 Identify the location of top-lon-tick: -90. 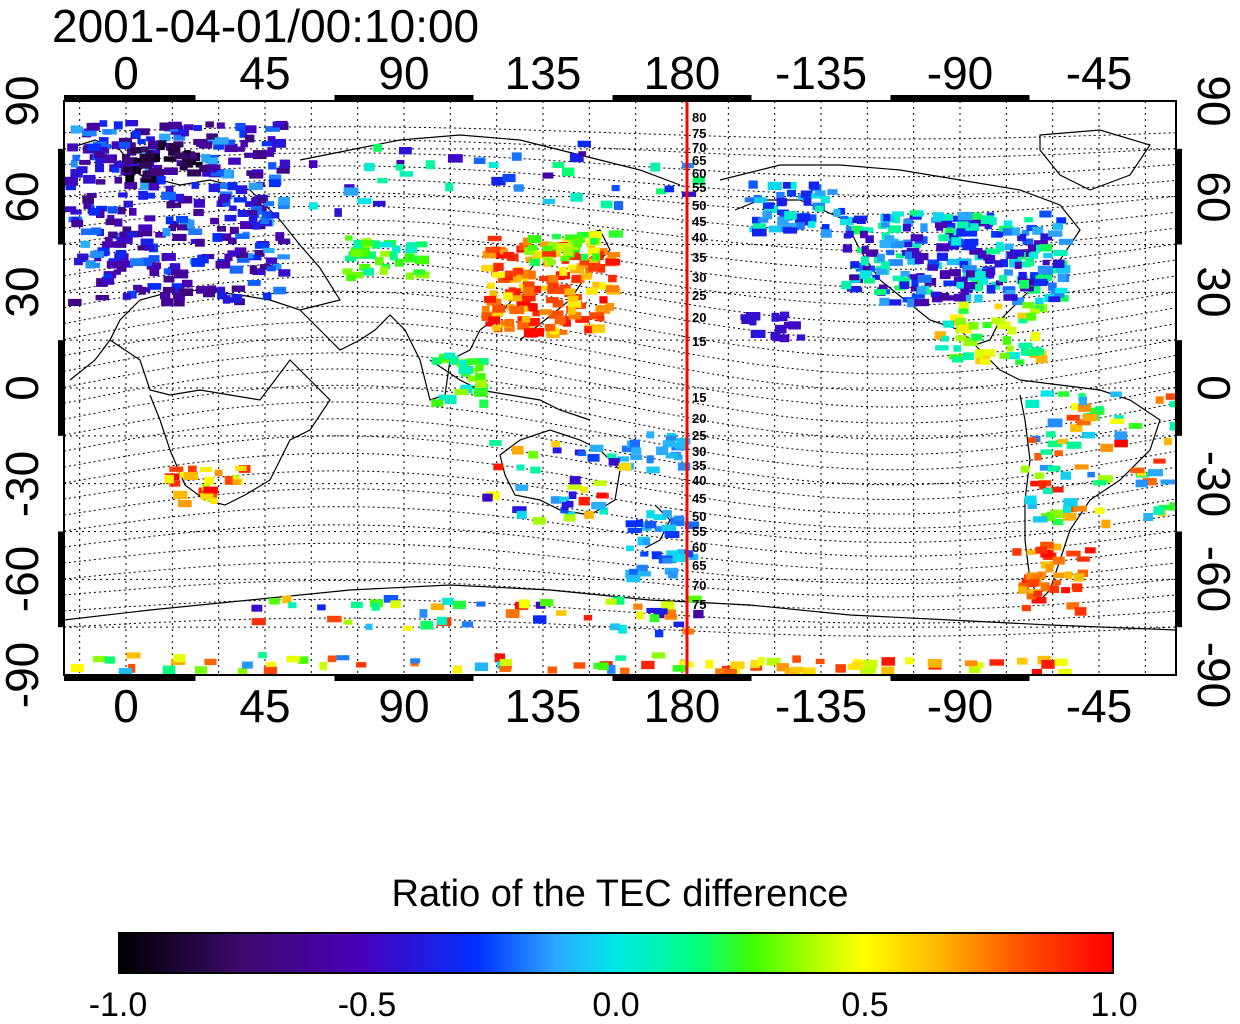
(960, 73).